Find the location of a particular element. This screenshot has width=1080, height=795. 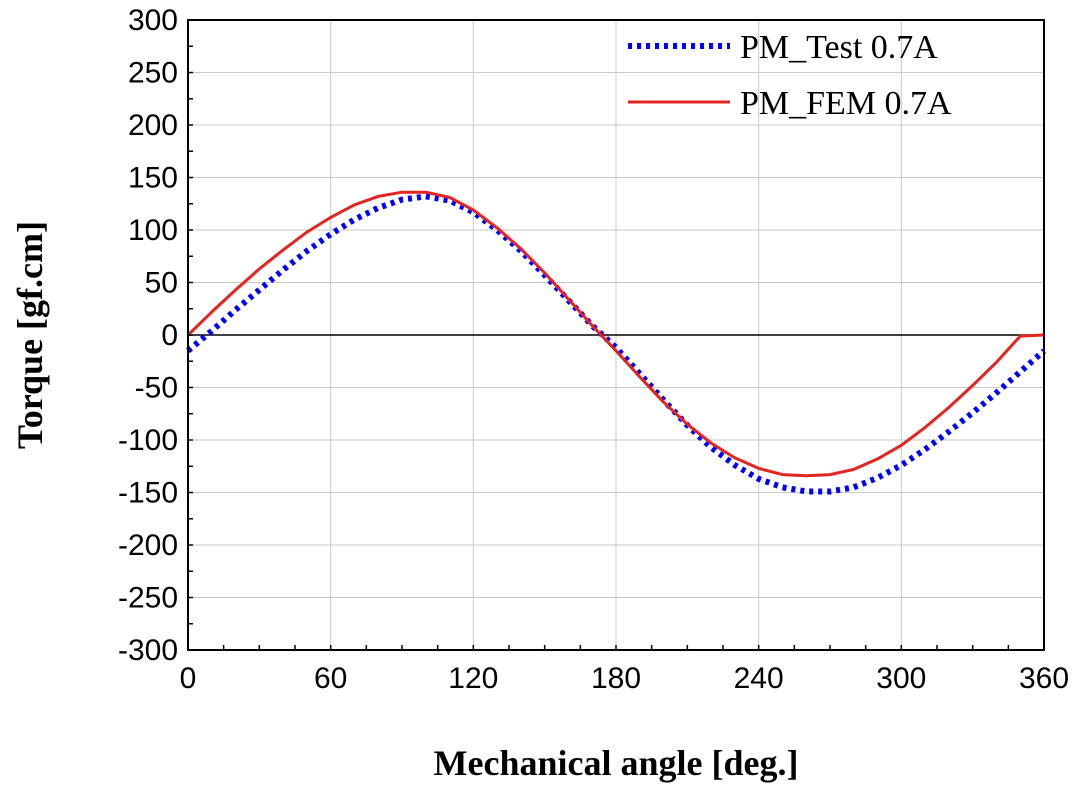

y-tick-label: 50 is located at coordinates (161, 283).